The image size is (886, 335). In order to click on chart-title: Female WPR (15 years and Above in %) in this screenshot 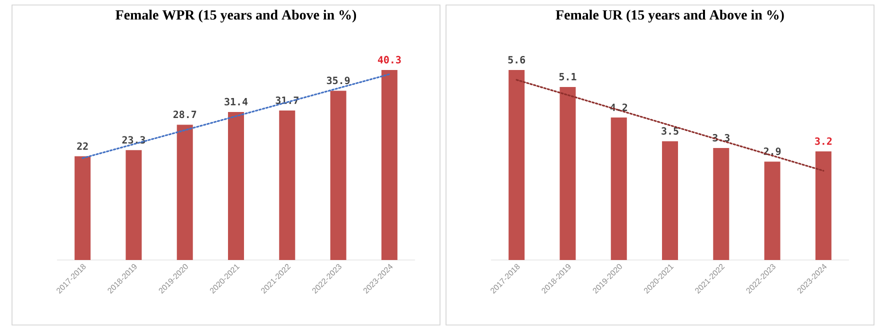, I will do `click(236, 16)`.